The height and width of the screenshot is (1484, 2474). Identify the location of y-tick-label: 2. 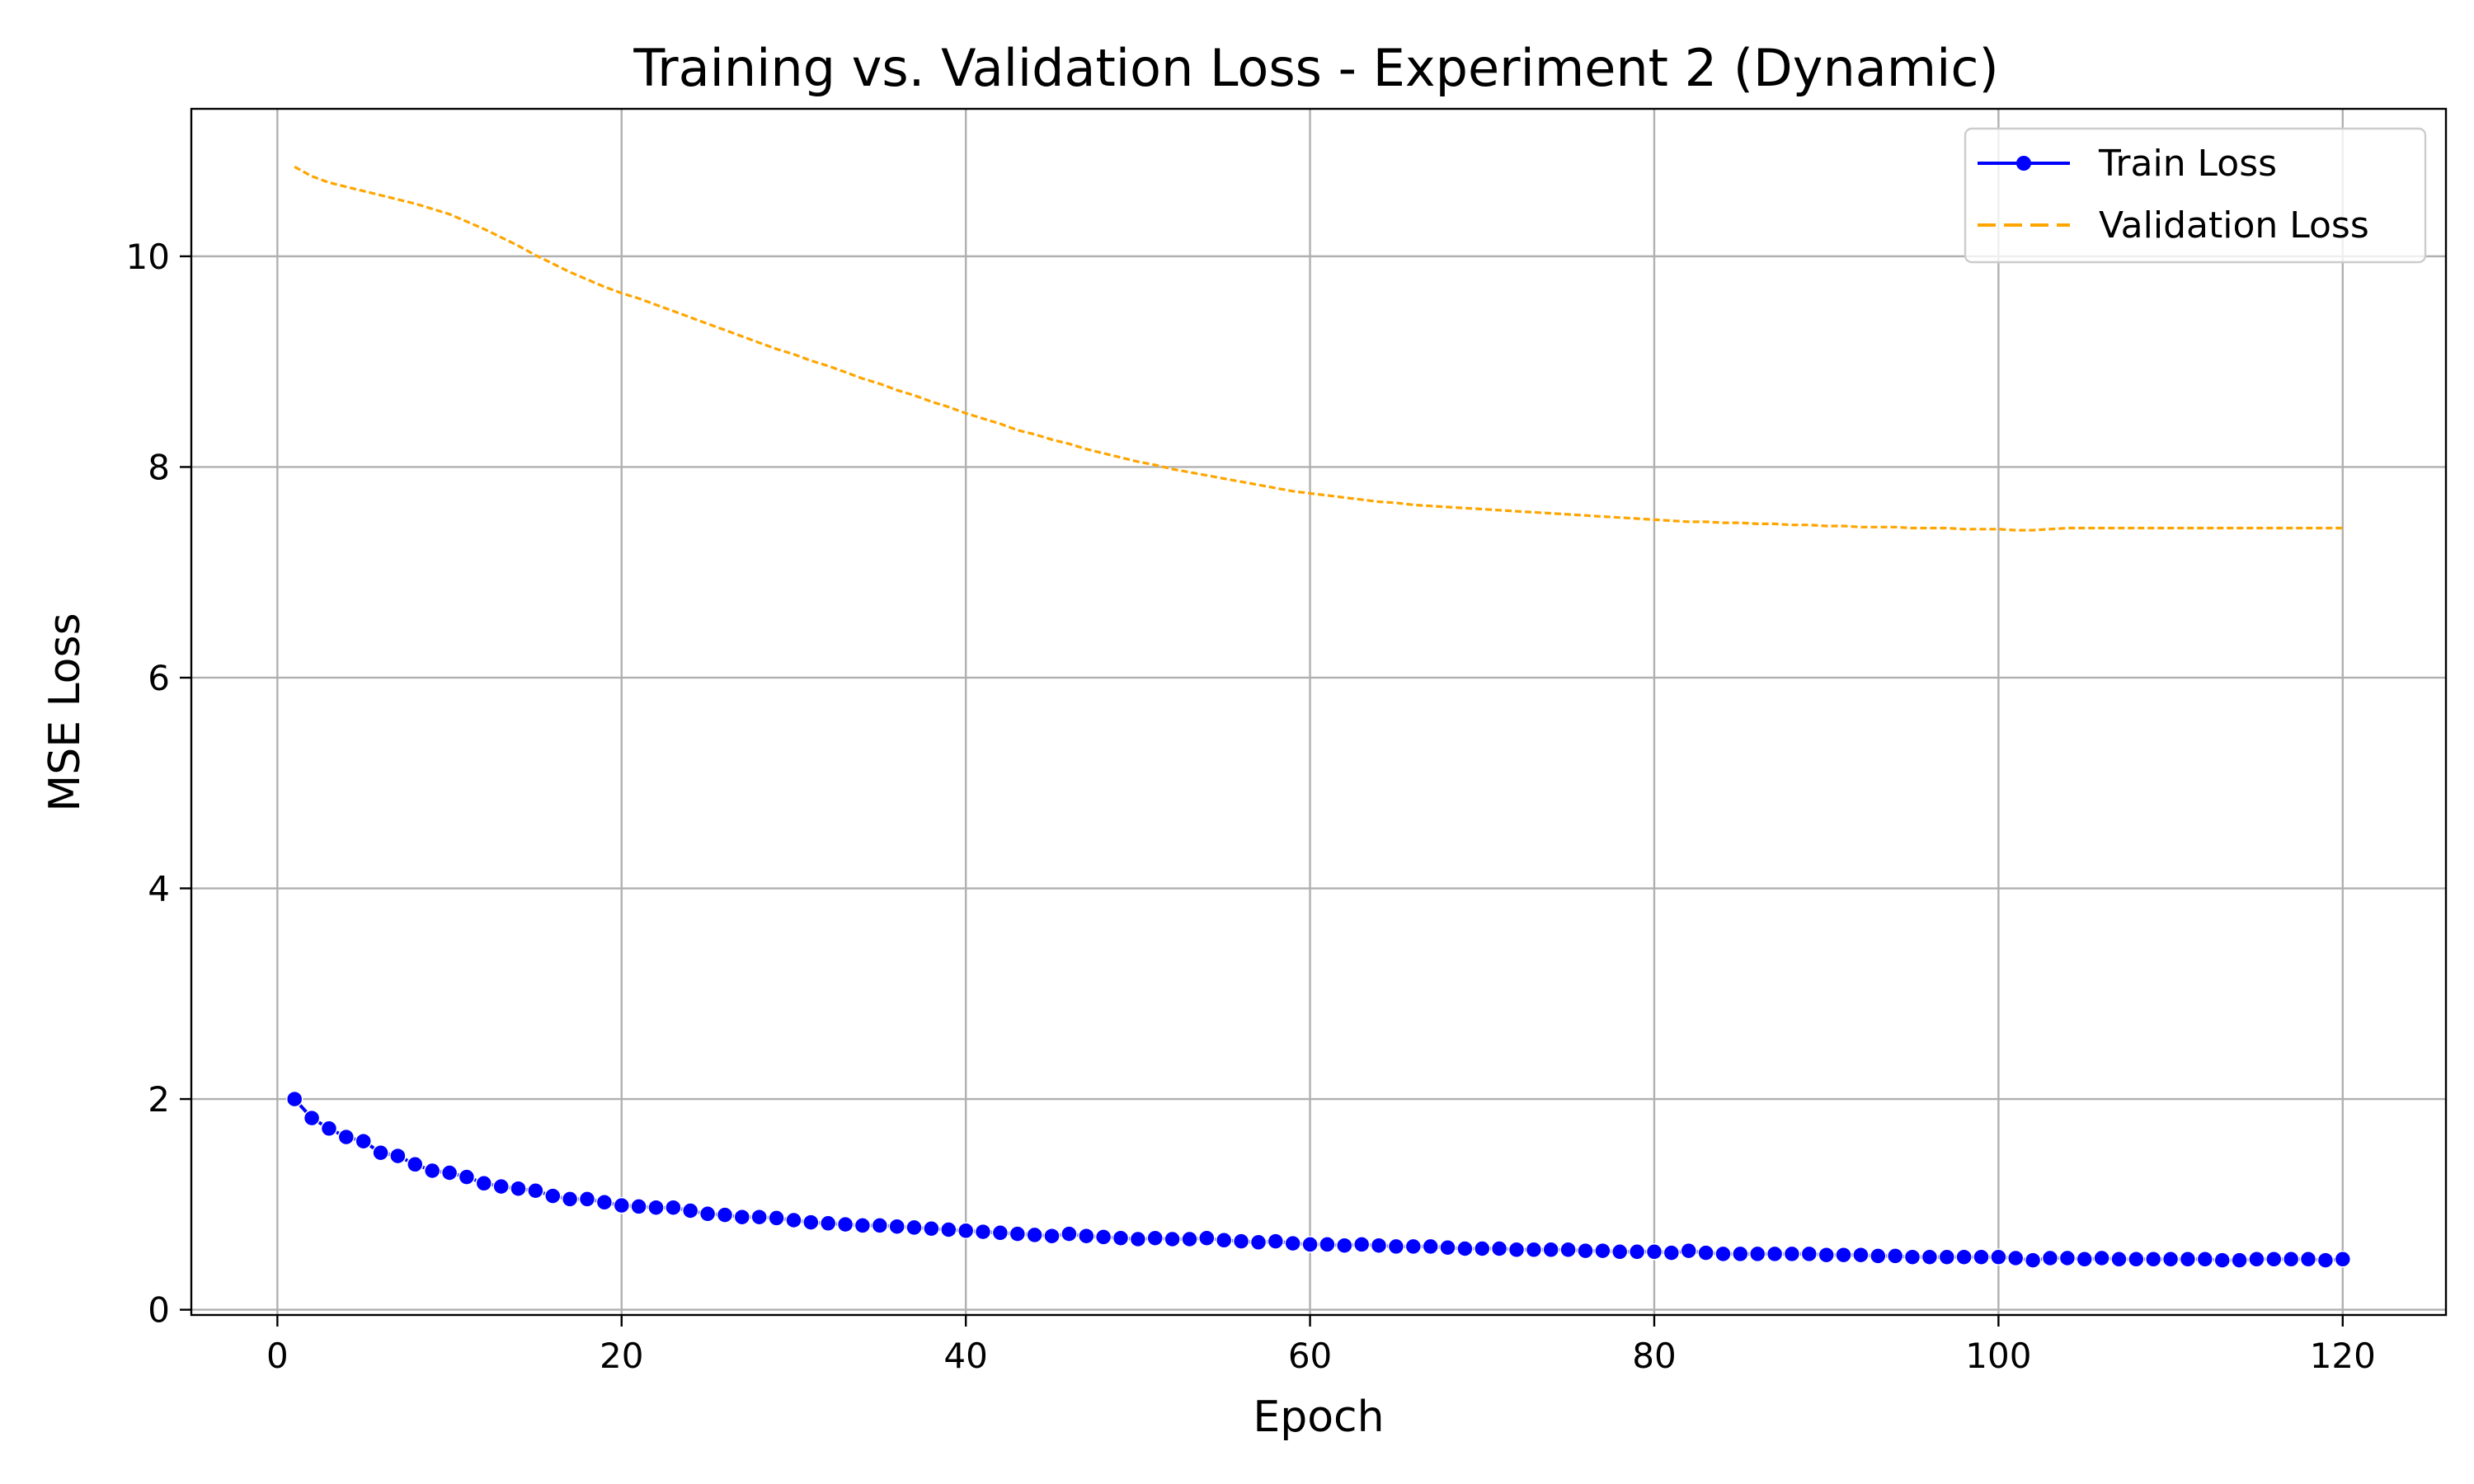
(159, 1099).